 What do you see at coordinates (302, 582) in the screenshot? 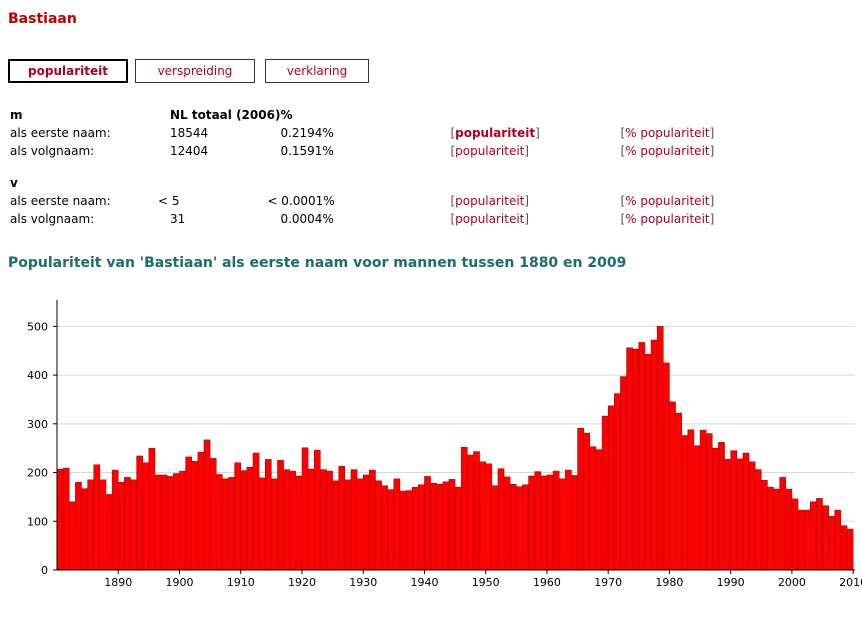
I see `x-tick-label: 1920` at bounding box center [302, 582].